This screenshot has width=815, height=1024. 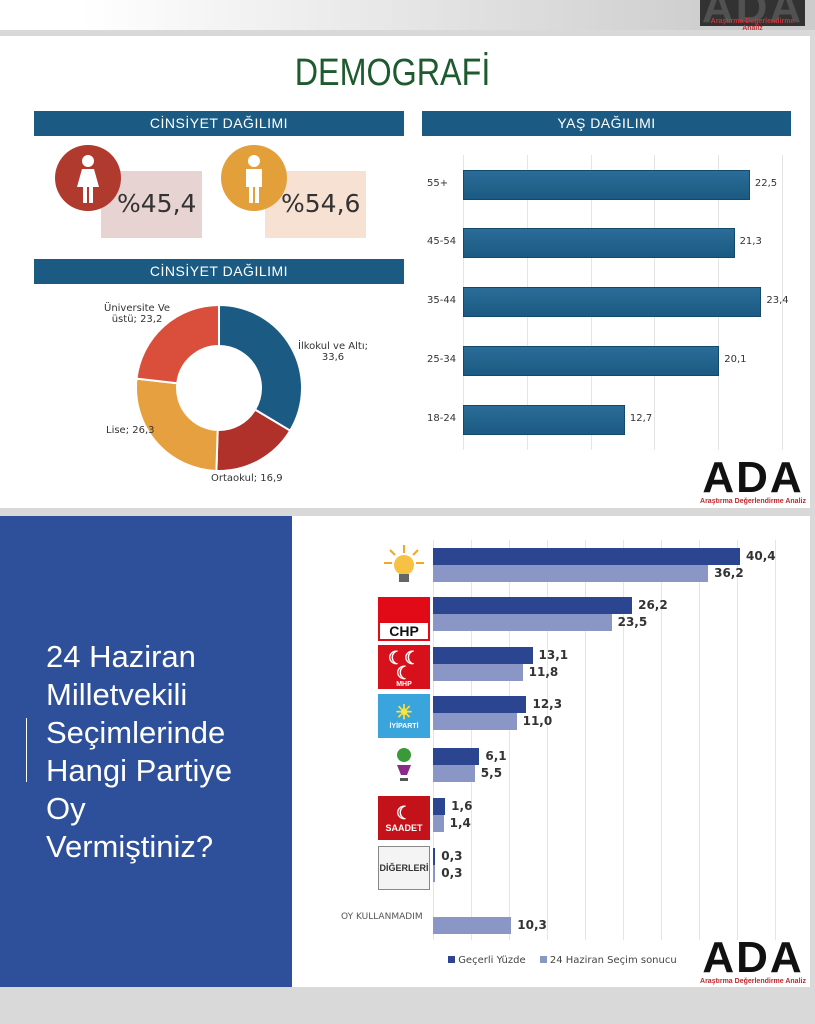 I want to click on slice-label-lise: Lise; 26,3, so click(x=130, y=430).